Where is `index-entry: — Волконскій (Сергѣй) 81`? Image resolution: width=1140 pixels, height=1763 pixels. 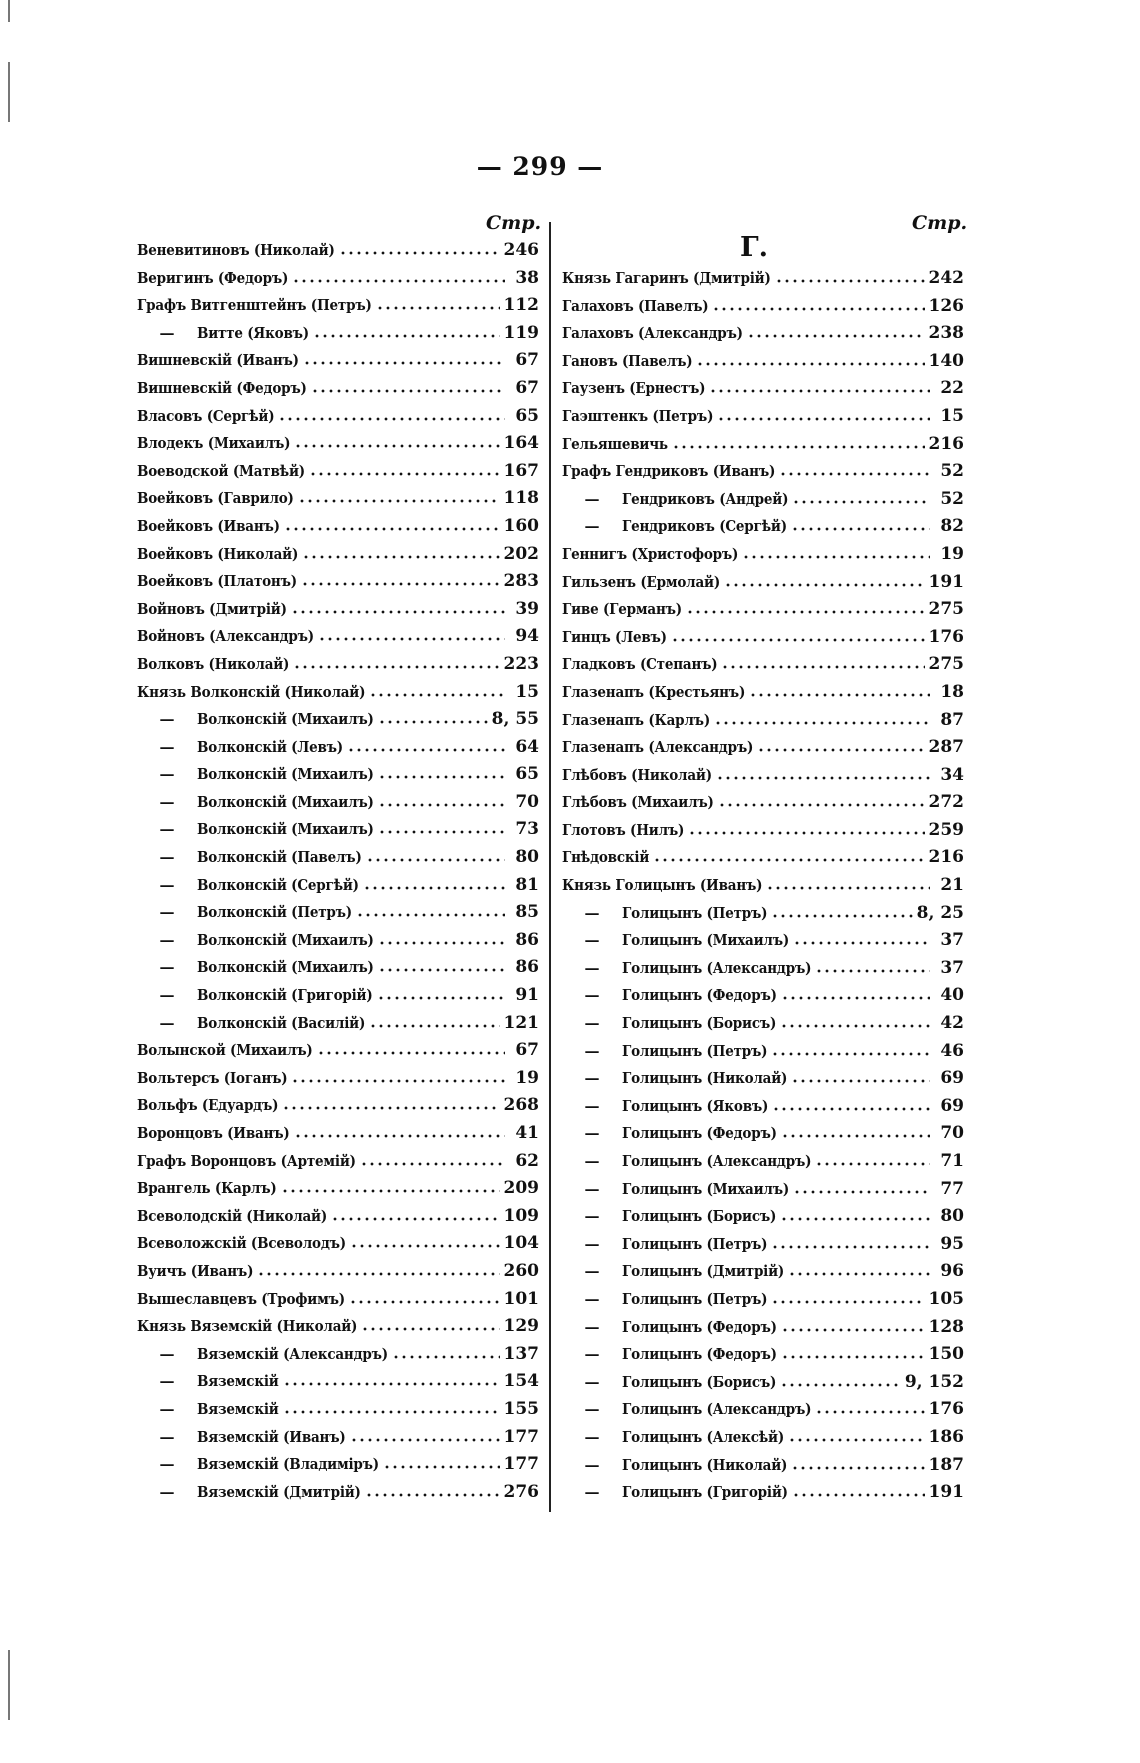
index-entry: — Волконскій (Сергѣй) 81 is located at coordinates (338, 888).